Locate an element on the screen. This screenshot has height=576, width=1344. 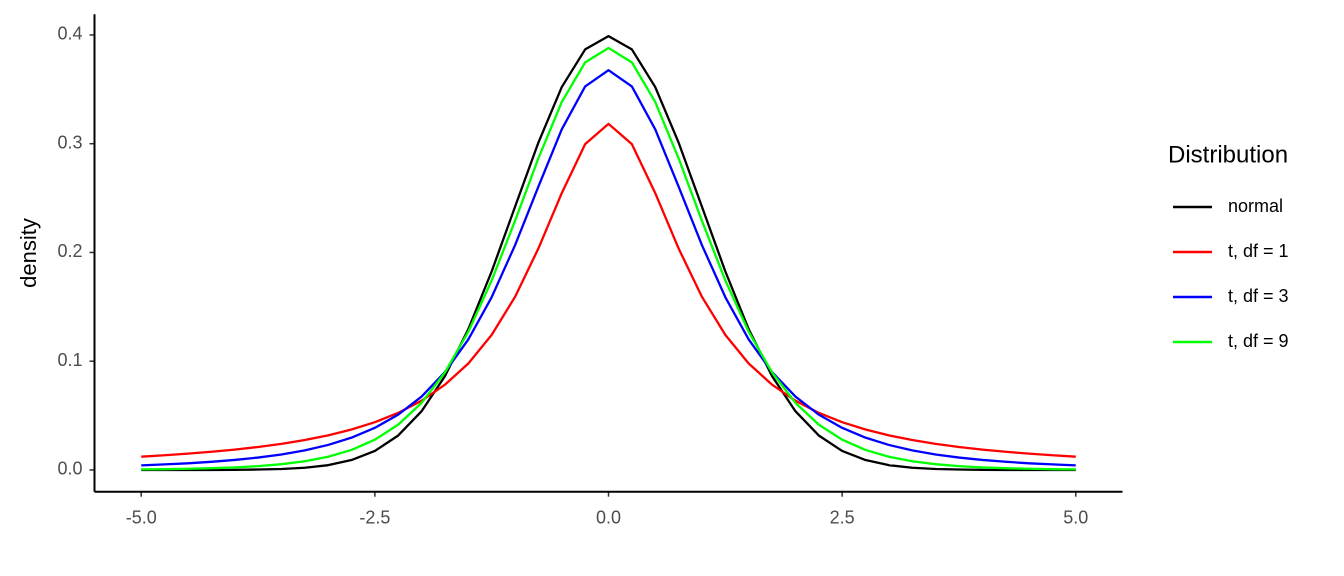
legend-title: Distribution is located at coordinates (1228, 154).